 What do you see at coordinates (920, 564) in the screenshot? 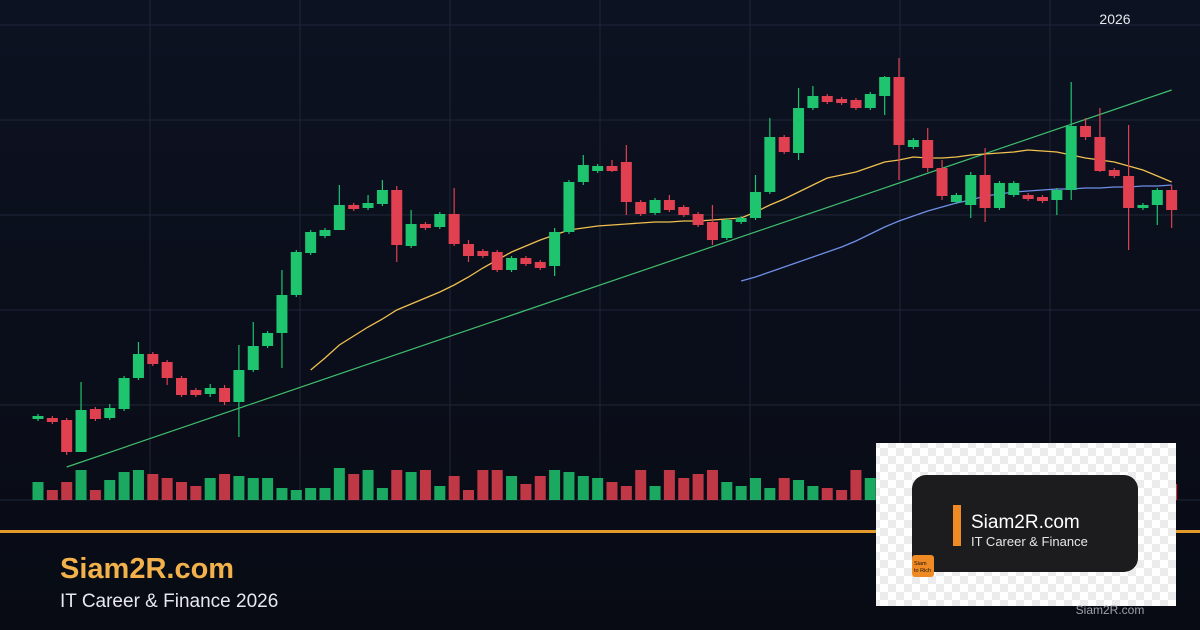
I see `badge-text: Siam` at bounding box center [920, 564].